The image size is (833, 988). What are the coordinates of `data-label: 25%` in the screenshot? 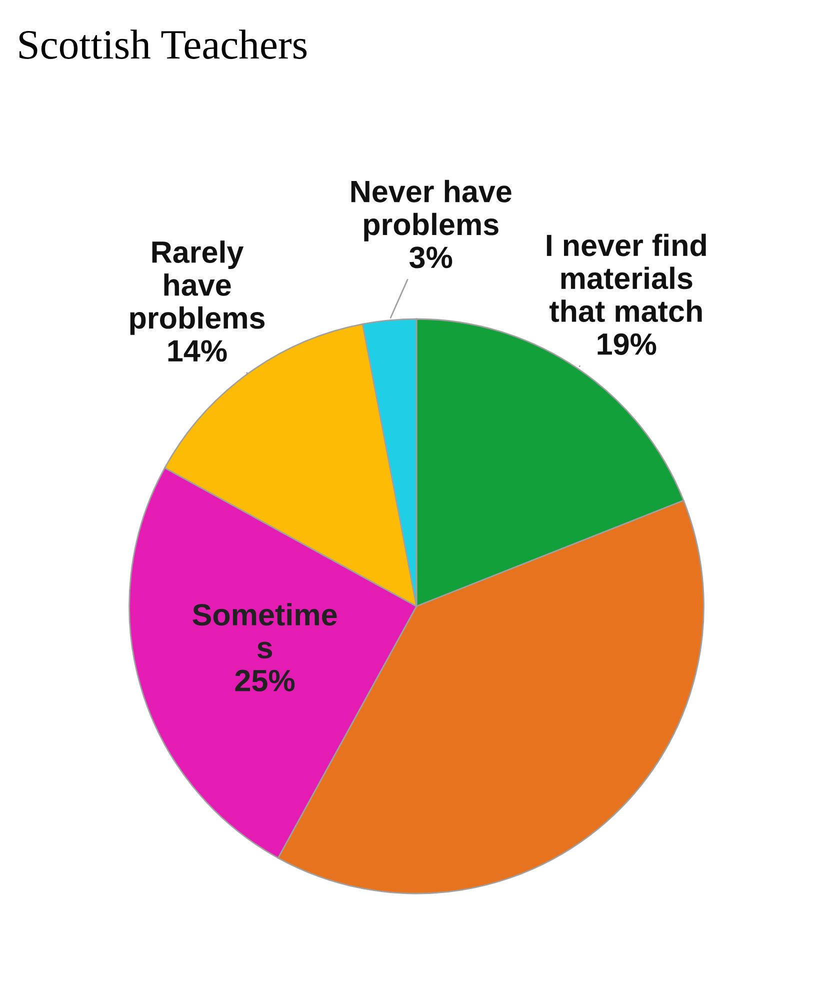 It's located at (265, 681).